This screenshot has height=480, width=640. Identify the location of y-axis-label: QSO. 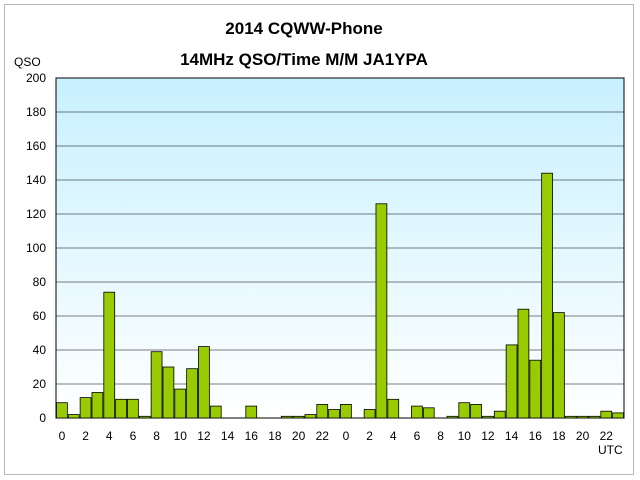
(27, 62).